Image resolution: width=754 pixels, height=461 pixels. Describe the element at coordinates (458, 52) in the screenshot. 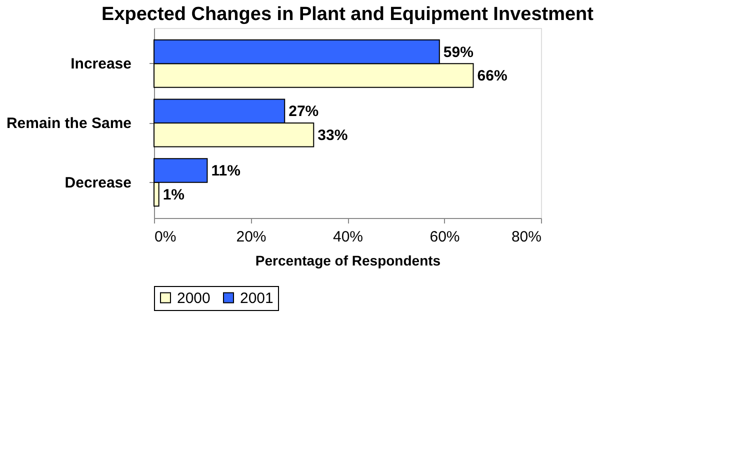

I see `data-label: 59%` at that location.